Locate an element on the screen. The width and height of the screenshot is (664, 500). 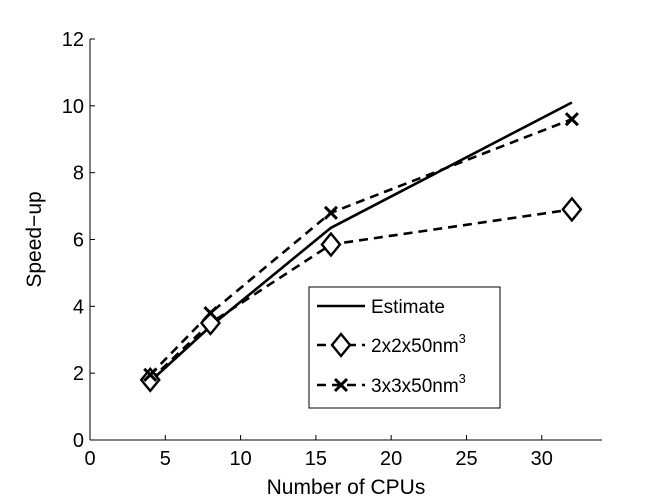
legend-label-text: Estimate is located at coordinates (408, 307).